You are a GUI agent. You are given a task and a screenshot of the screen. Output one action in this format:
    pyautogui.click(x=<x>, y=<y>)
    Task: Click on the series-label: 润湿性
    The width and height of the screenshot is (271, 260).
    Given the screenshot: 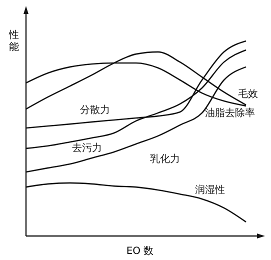 What is the action you would take?
    pyautogui.click(x=210, y=190)
    